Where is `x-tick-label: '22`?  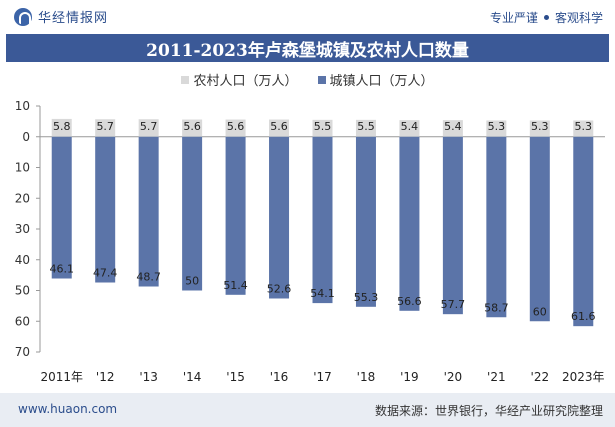
x-tick-label: '22 is located at coordinates (540, 377).